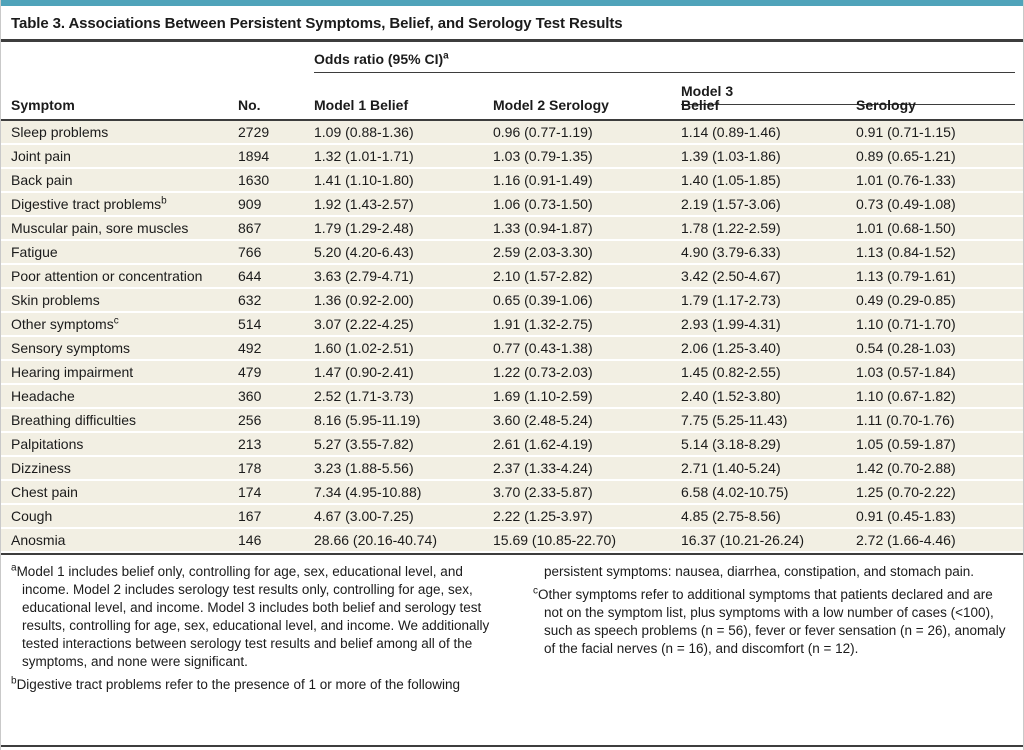  I want to click on column-header-model1-belief: Model 1 Belief, so click(361, 105).